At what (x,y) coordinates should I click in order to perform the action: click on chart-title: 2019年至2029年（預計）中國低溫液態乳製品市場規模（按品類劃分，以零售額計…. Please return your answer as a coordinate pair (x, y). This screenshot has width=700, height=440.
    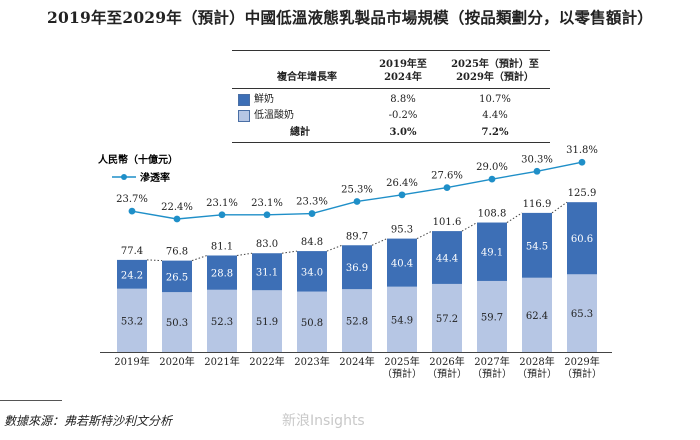
    Looking at the image, I should click on (350, 17).